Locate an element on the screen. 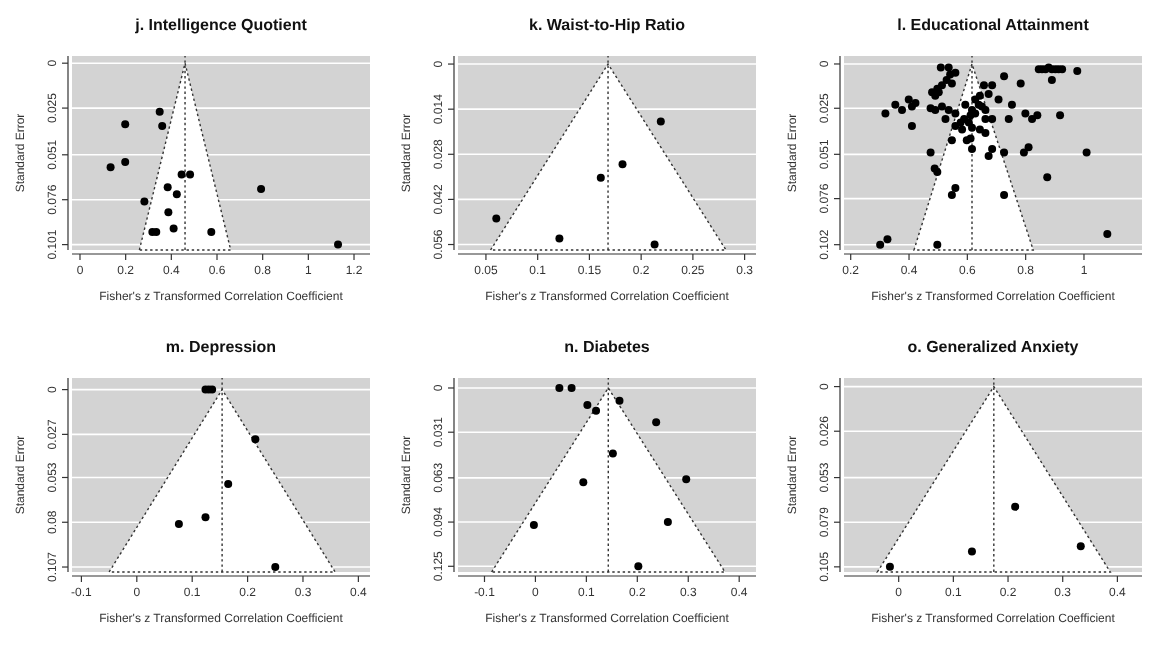  chart-title: k. Waist-to-Hip Ratio is located at coordinates (607, 25).